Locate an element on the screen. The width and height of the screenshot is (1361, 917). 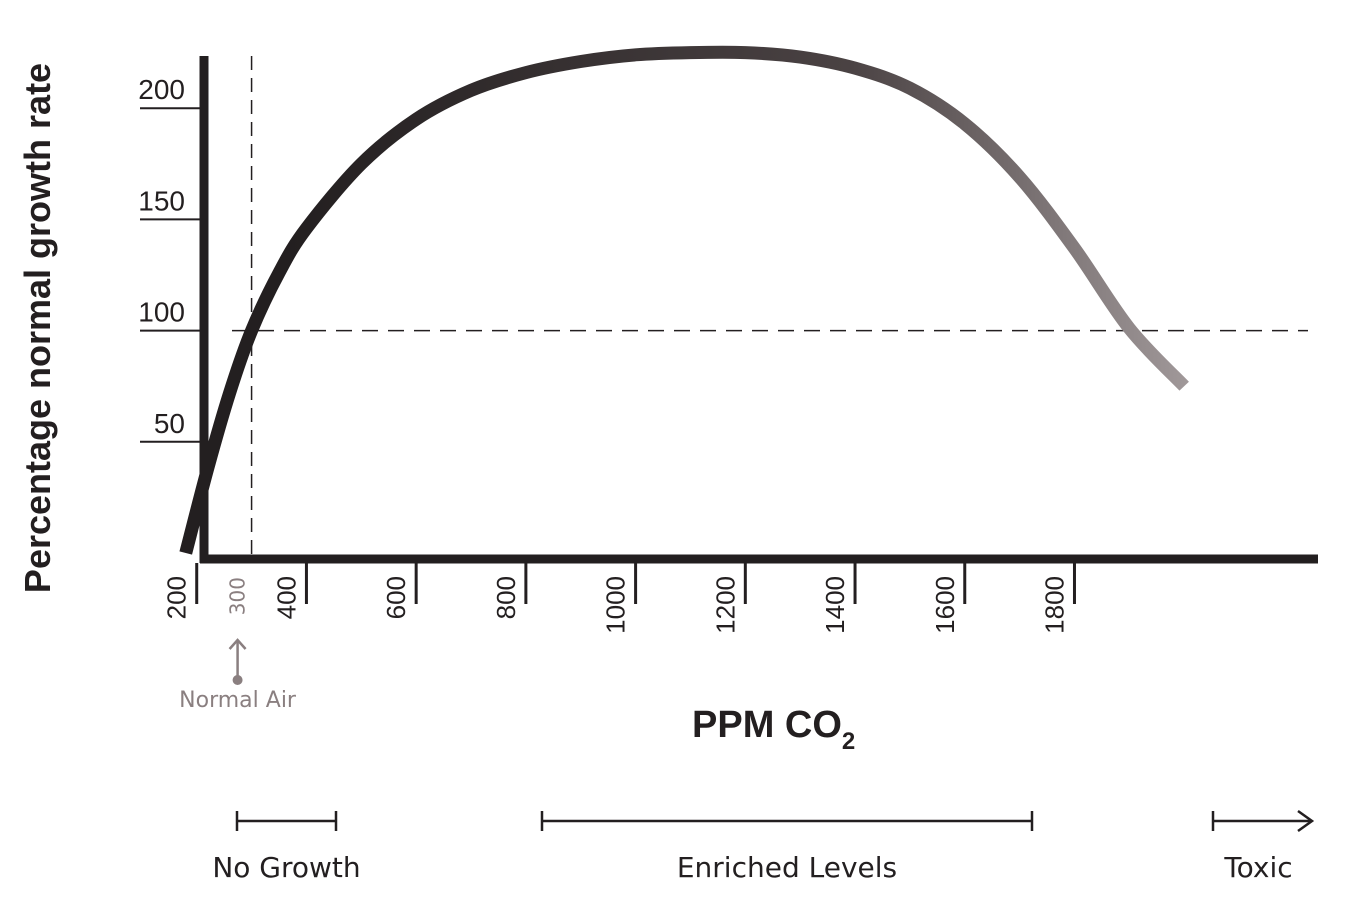
arrow-head-icon is located at coordinates (237, 644).